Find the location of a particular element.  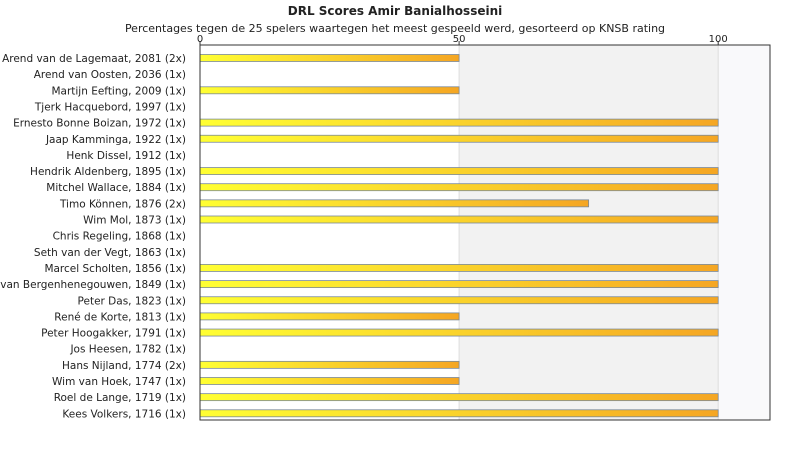

category-label: Ernesto Bonne Boizan, 1972 (1x) is located at coordinates (99, 124).